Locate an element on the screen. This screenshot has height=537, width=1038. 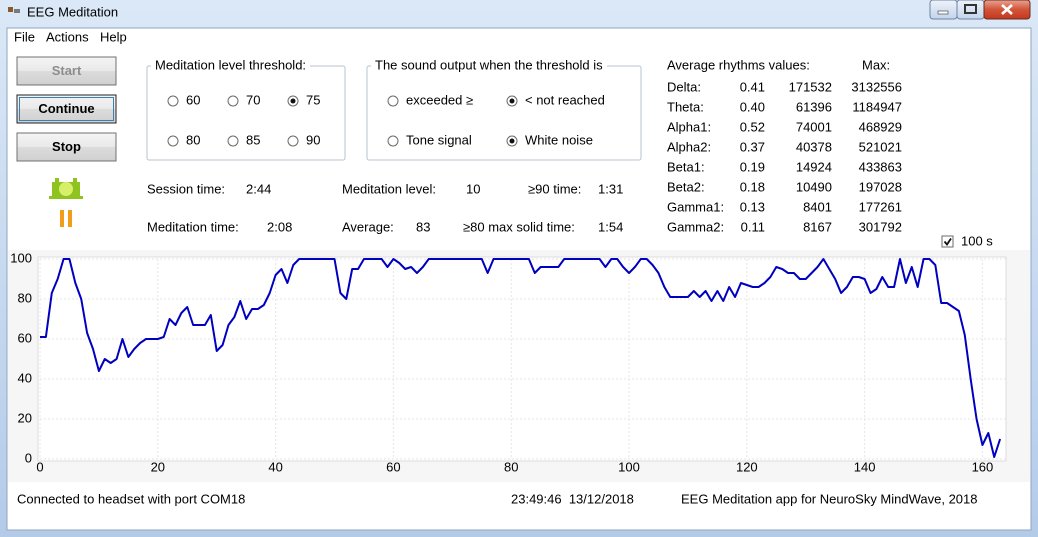
radio-label: exceeded ≥ is located at coordinates (439, 99).